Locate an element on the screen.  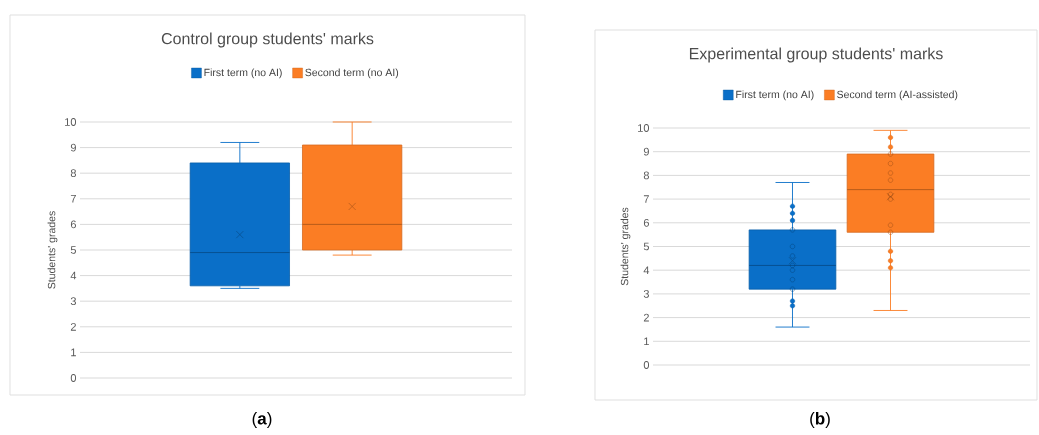
text: (a) is located at coordinates (262, 420).